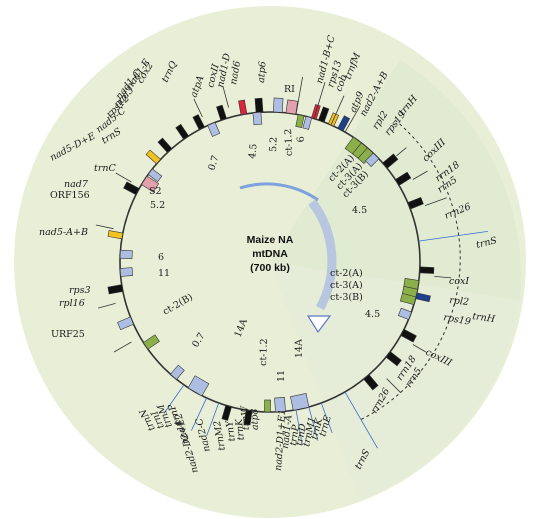 Image resolution: width=538 pixels, height=519 pixels. I want to click on gene-07-bot, so click(177, 372).